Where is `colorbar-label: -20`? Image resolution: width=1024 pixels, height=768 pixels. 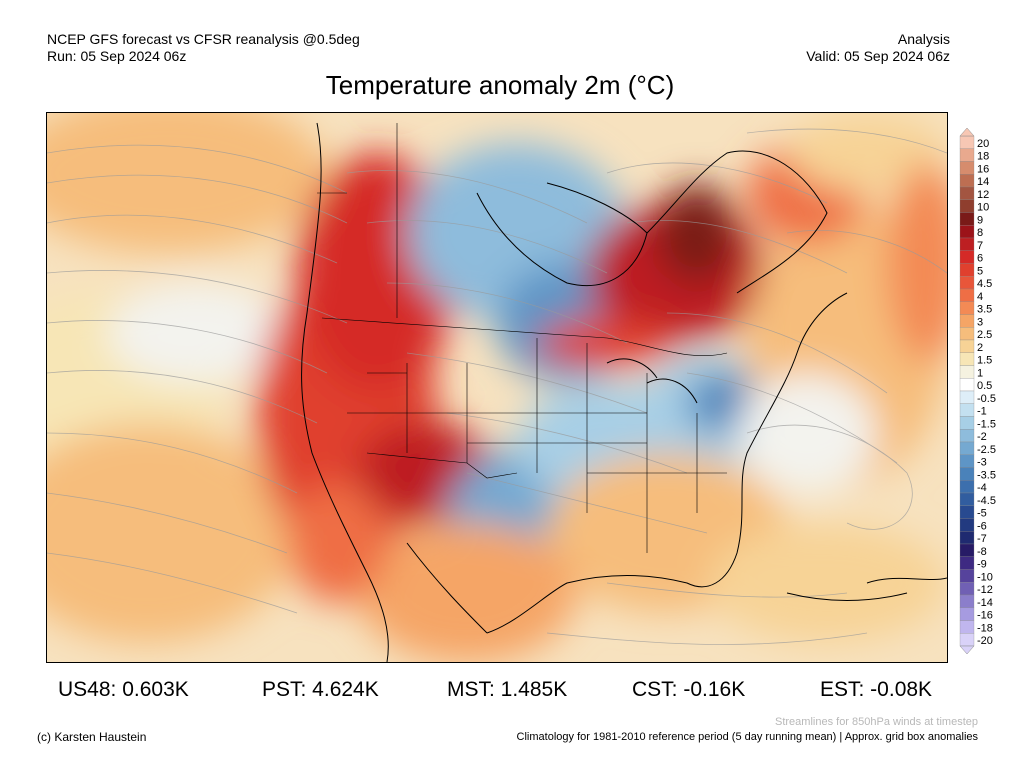
colorbar-label: -20 is located at coordinates (985, 641).